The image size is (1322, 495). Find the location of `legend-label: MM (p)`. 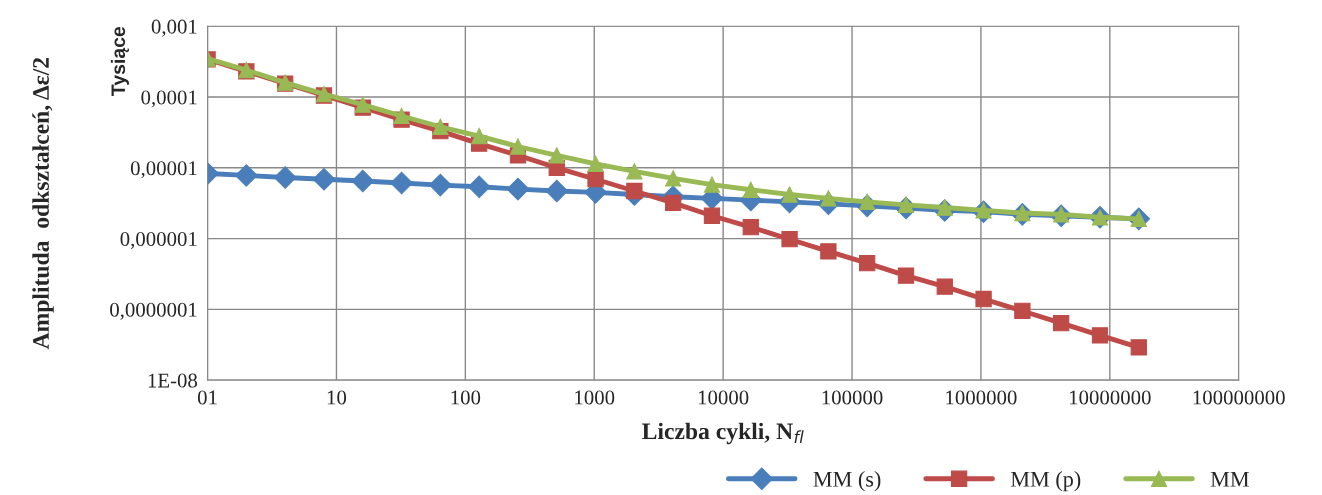

legend-label: MM (p) is located at coordinates (1045, 481).